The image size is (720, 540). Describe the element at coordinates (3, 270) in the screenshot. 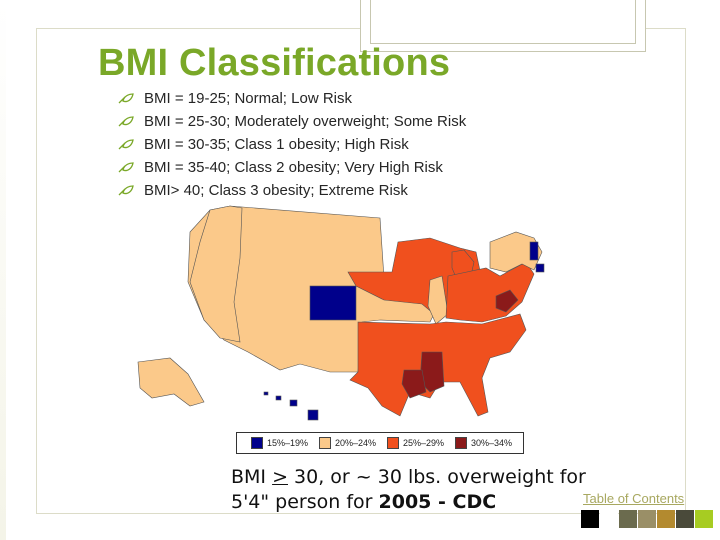

I see `left-gradient` at that location.